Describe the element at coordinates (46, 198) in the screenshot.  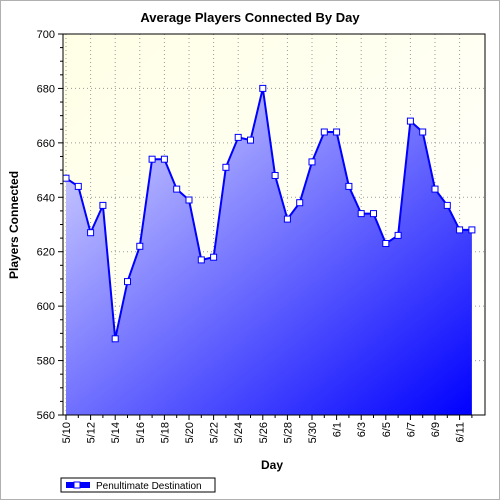
I see `y-tick-label: 640` at that location.